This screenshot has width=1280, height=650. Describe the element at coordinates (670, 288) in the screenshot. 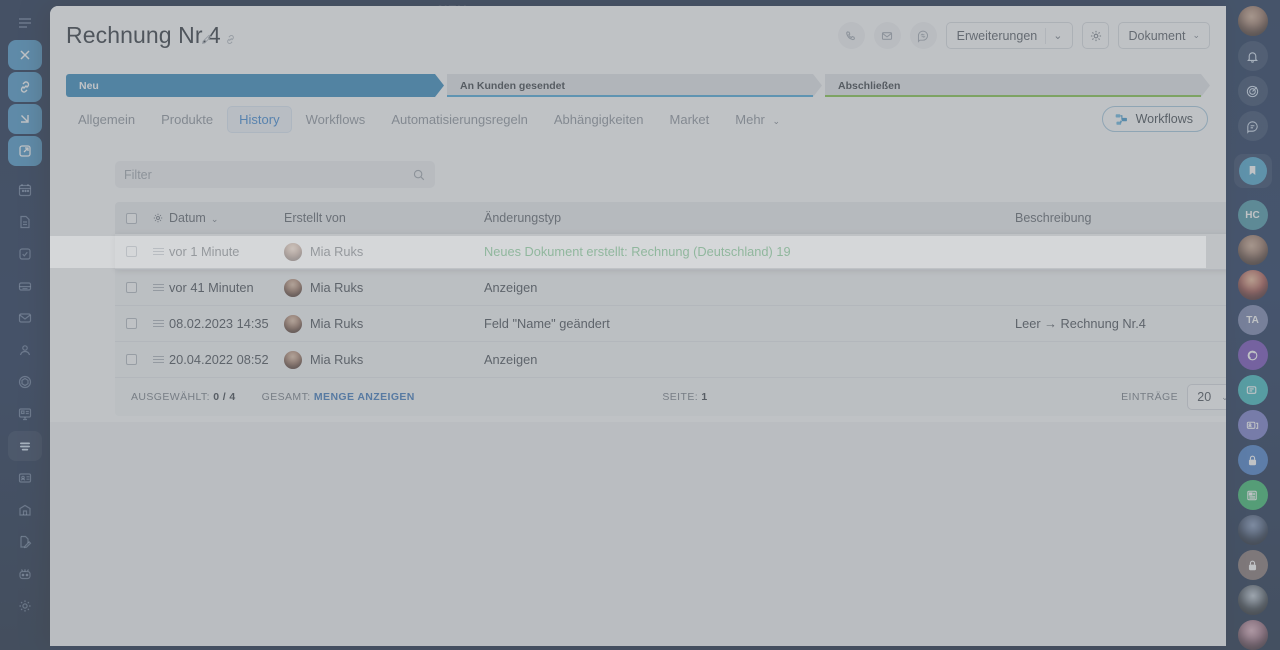

I see `table-row: vor 41 Minuten Mia Ruks Anzeigen` at that location.